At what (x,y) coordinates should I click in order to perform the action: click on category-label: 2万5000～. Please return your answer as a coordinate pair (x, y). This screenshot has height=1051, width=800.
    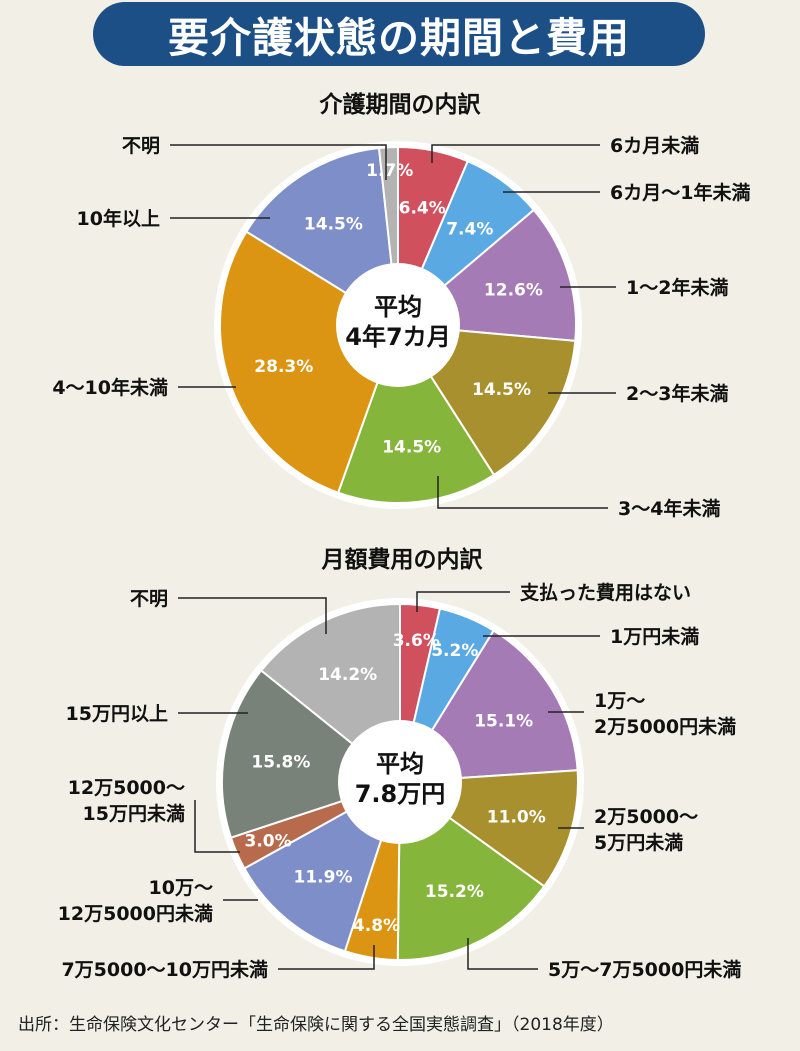
    Looking at the image, I should click on (646, 817).